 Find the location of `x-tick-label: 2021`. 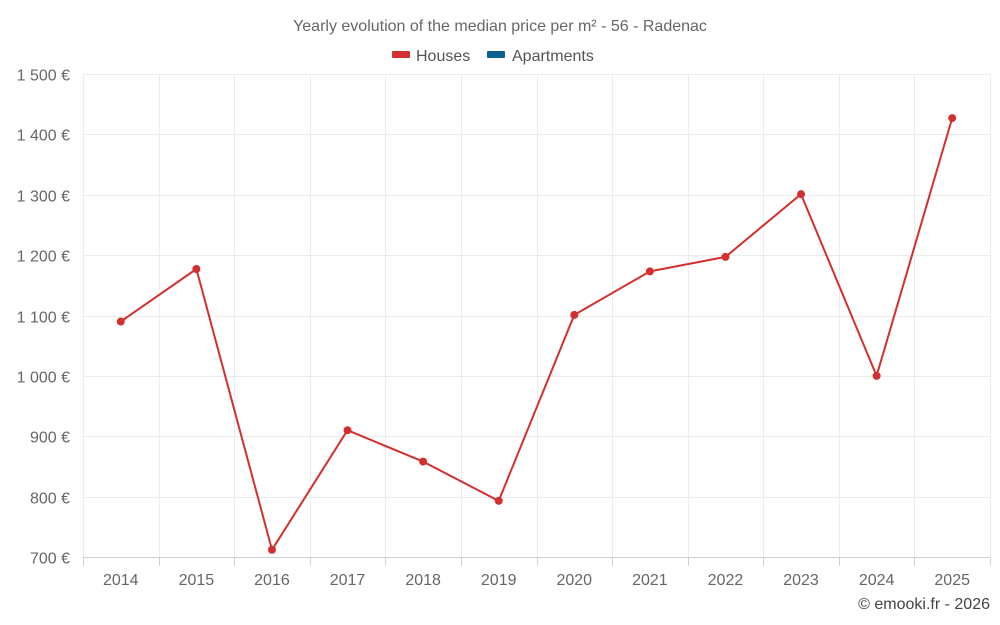

x-tick-label: 2021 is located at coordinates (650, 580).